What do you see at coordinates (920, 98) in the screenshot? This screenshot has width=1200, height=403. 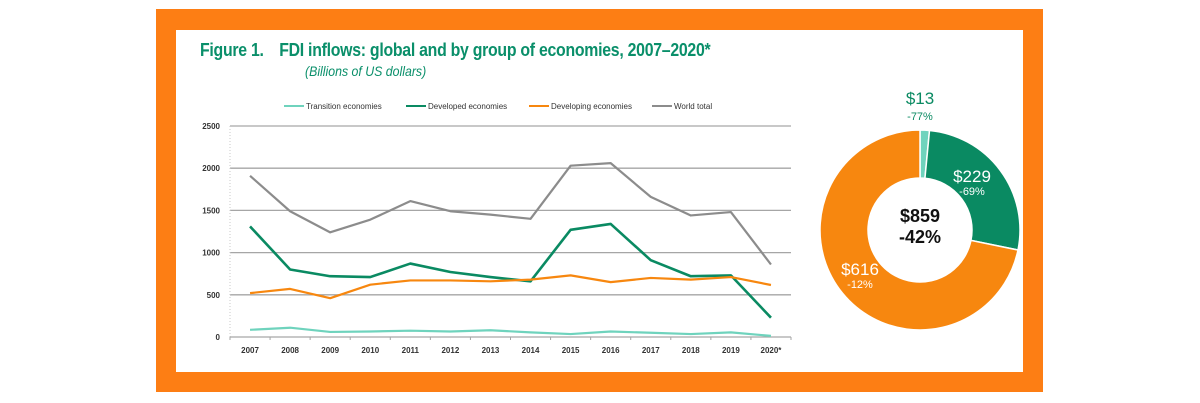 I see `slice-value-label: $13` at bounding box center [920, 98].